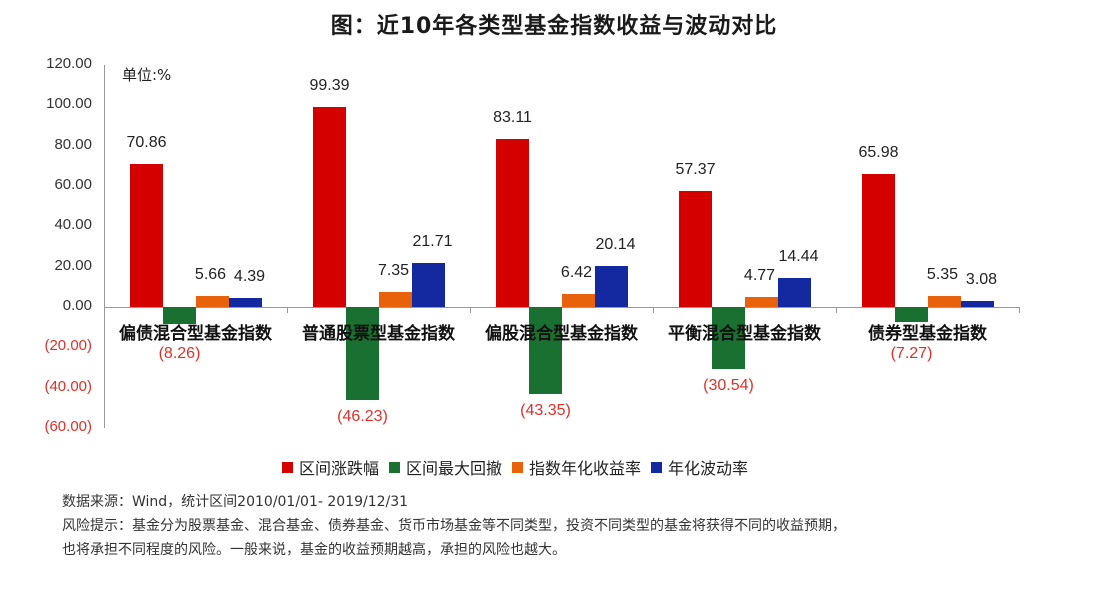 The width and height of the screenshot is (1108, 604). Describe the element at coordinates (759, 276) in the screenshot. I see `data-label: 4.77` at that location.